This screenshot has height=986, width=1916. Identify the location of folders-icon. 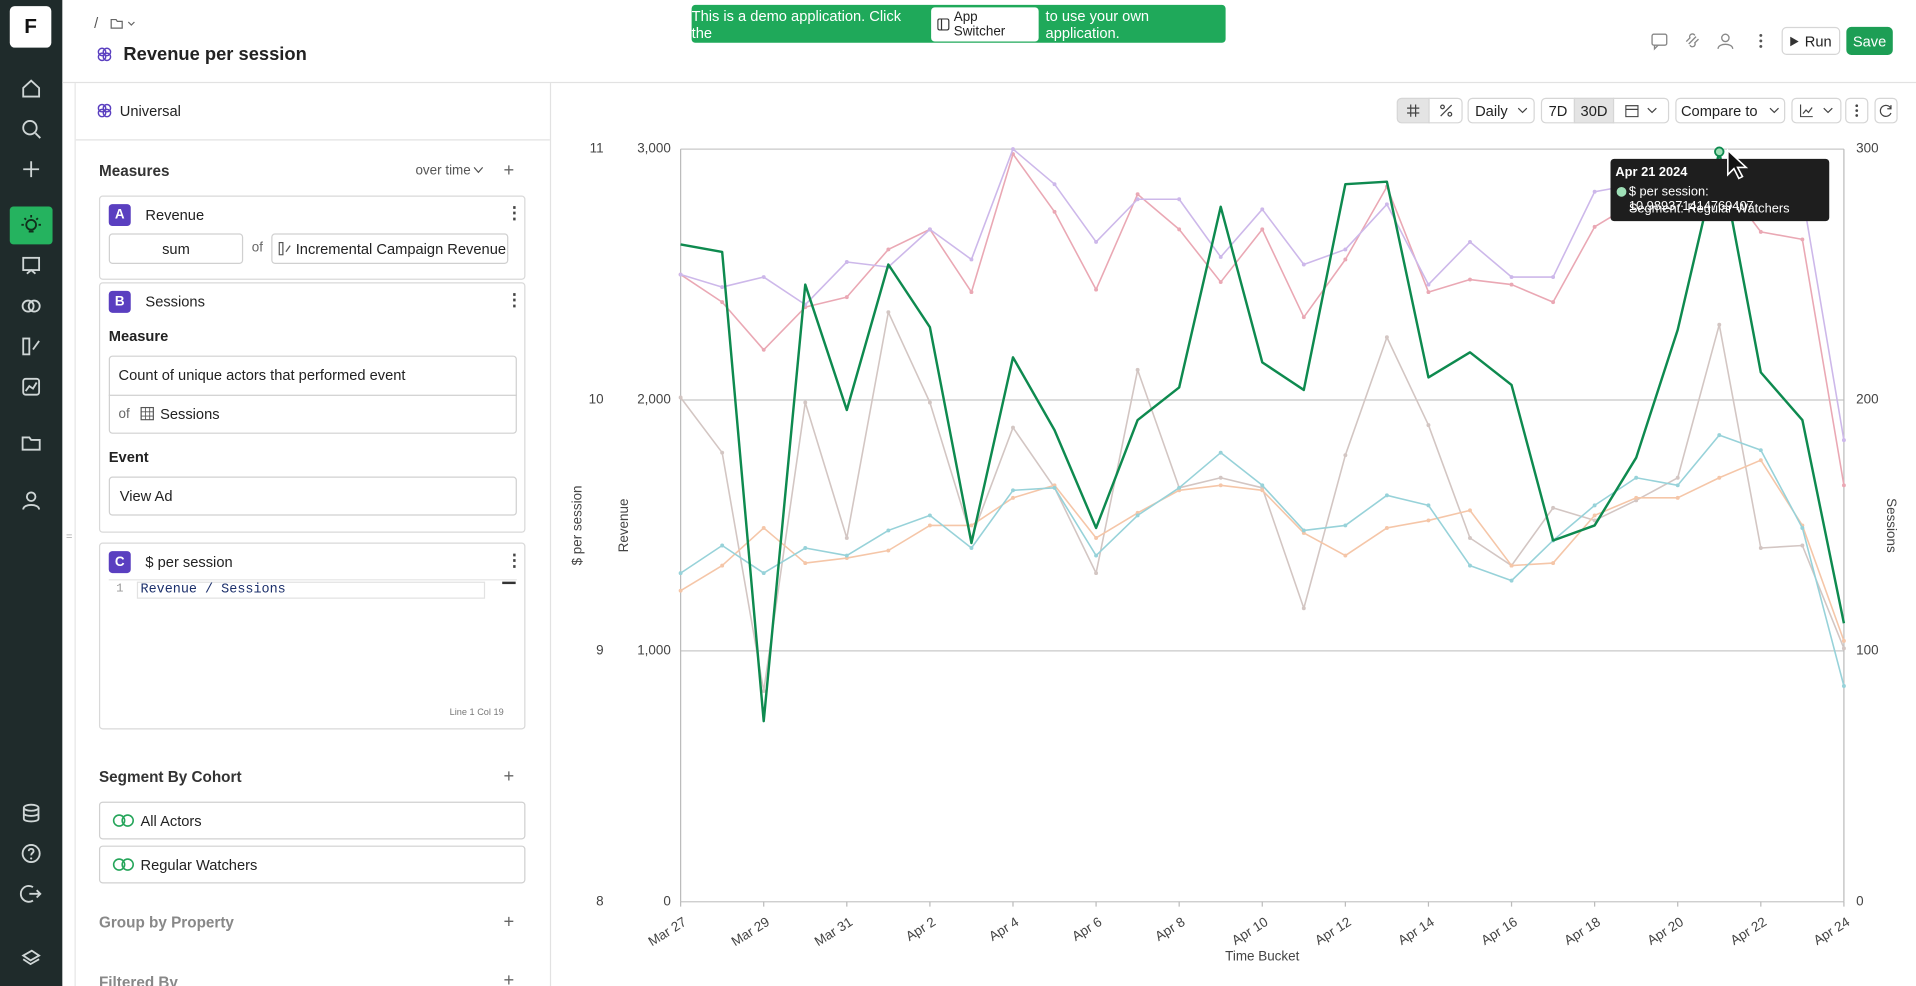
(31, 442).